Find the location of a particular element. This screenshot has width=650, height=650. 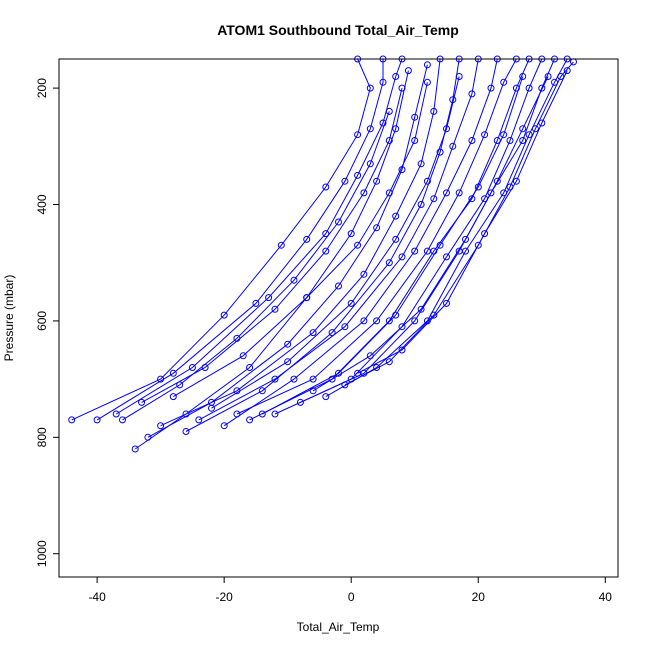

y-axis: 200 400 600 800 1000 is located at coordinates (47, 322).